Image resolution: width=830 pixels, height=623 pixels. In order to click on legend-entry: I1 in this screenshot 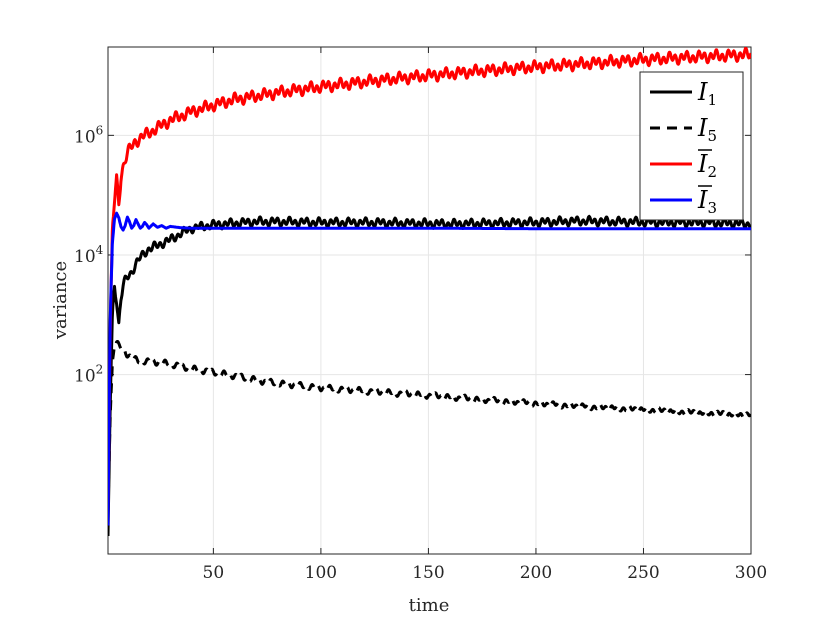, I will do `click(707, 93)`.